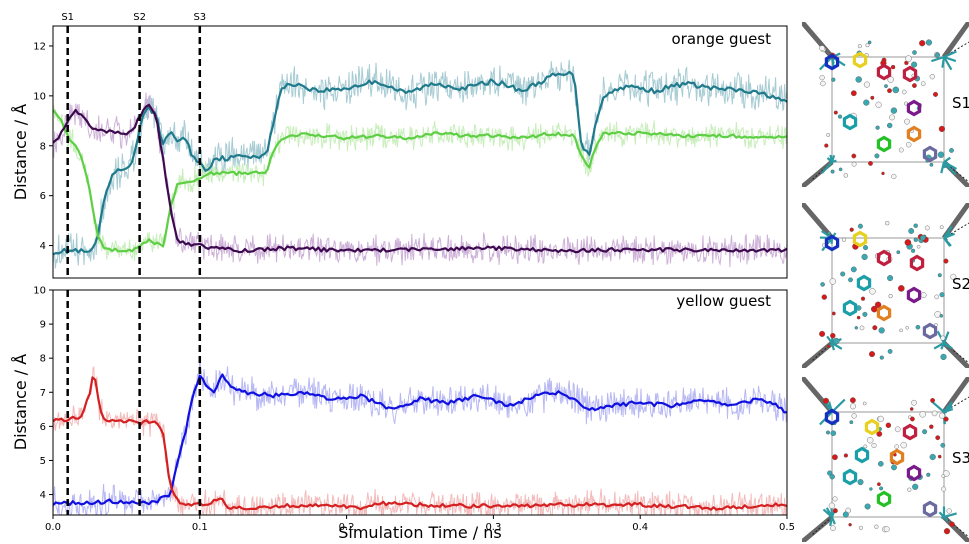 The width and height of the screenshot is (969, 544). I want to click on snapshot-panel-s1: S1, so click(885, 104).